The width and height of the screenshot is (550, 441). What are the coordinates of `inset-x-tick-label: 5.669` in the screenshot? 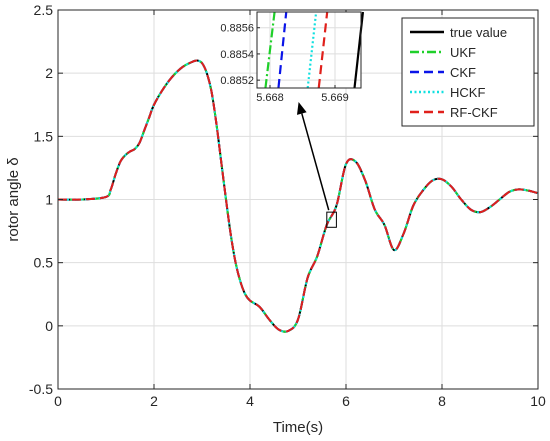 It's located at (335, 98).